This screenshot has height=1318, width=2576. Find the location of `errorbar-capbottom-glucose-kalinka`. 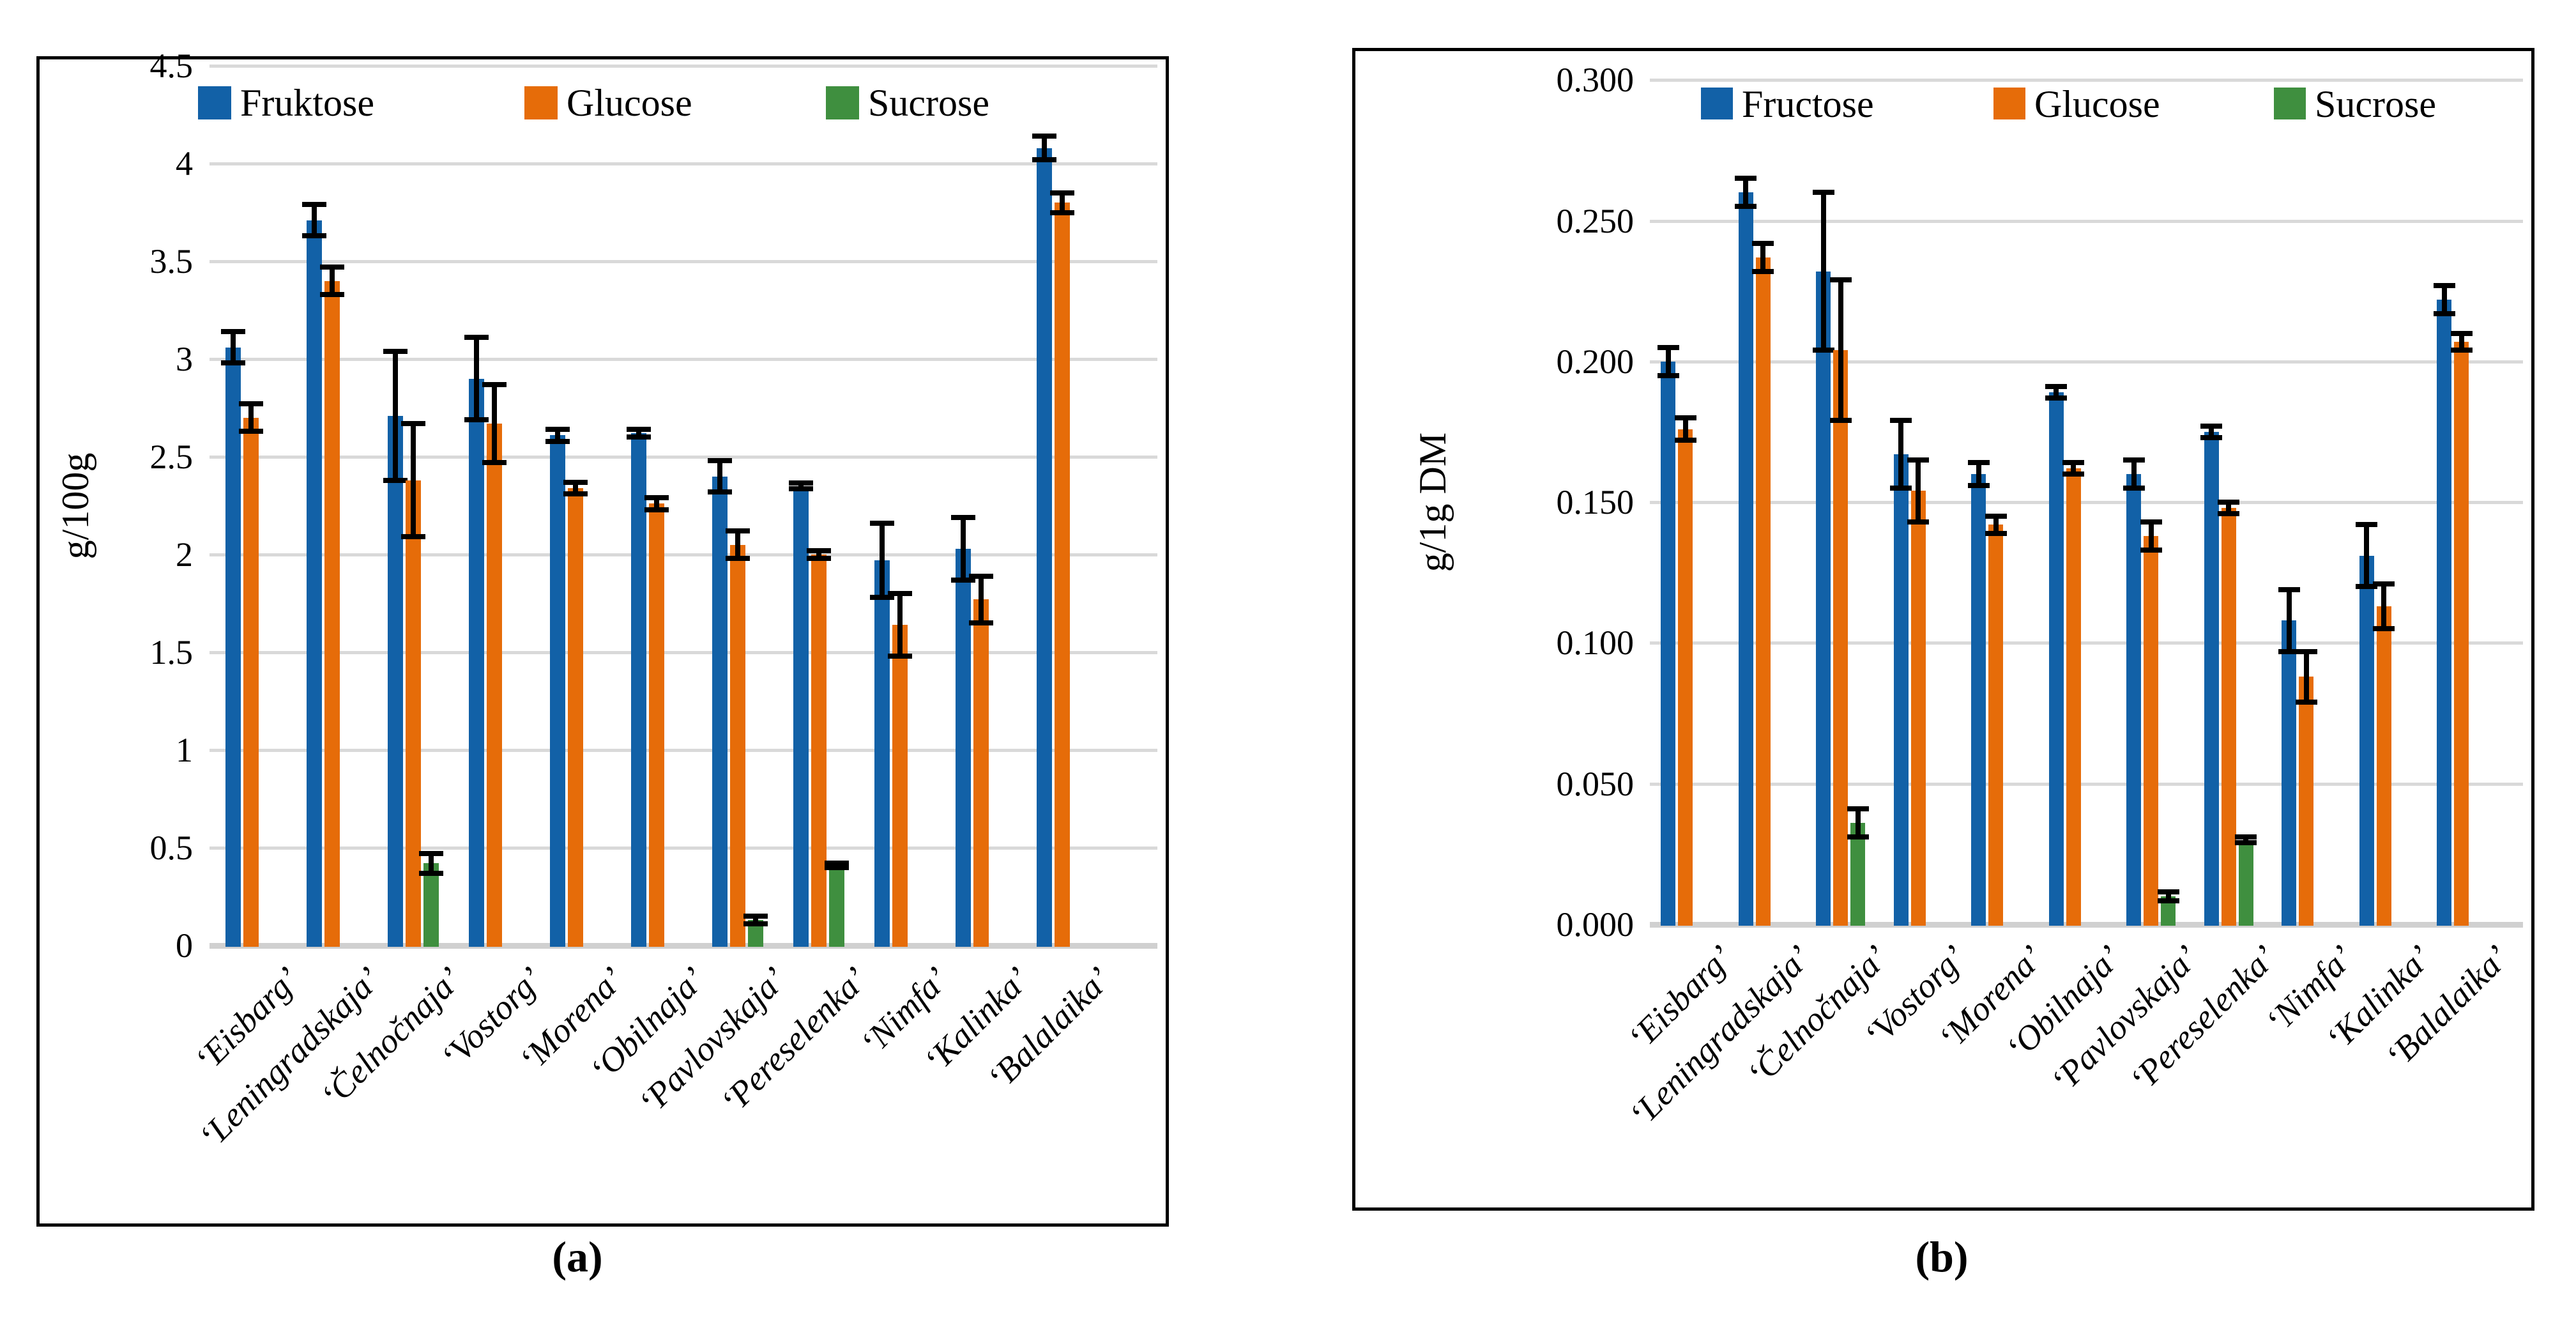

errorbar-capbottom-glucose-kalinka is located at coordinates (981, 623).